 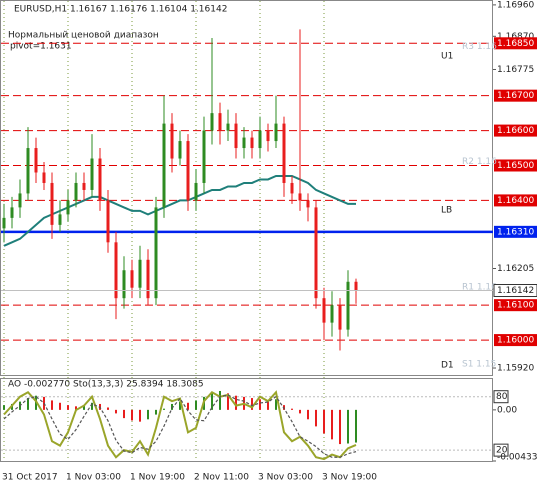 What do you see at coordinates (285, 478) in the screenshot?
I see `x-tick-label: 3 Nov 03:00` at bounding box center [285, 478].